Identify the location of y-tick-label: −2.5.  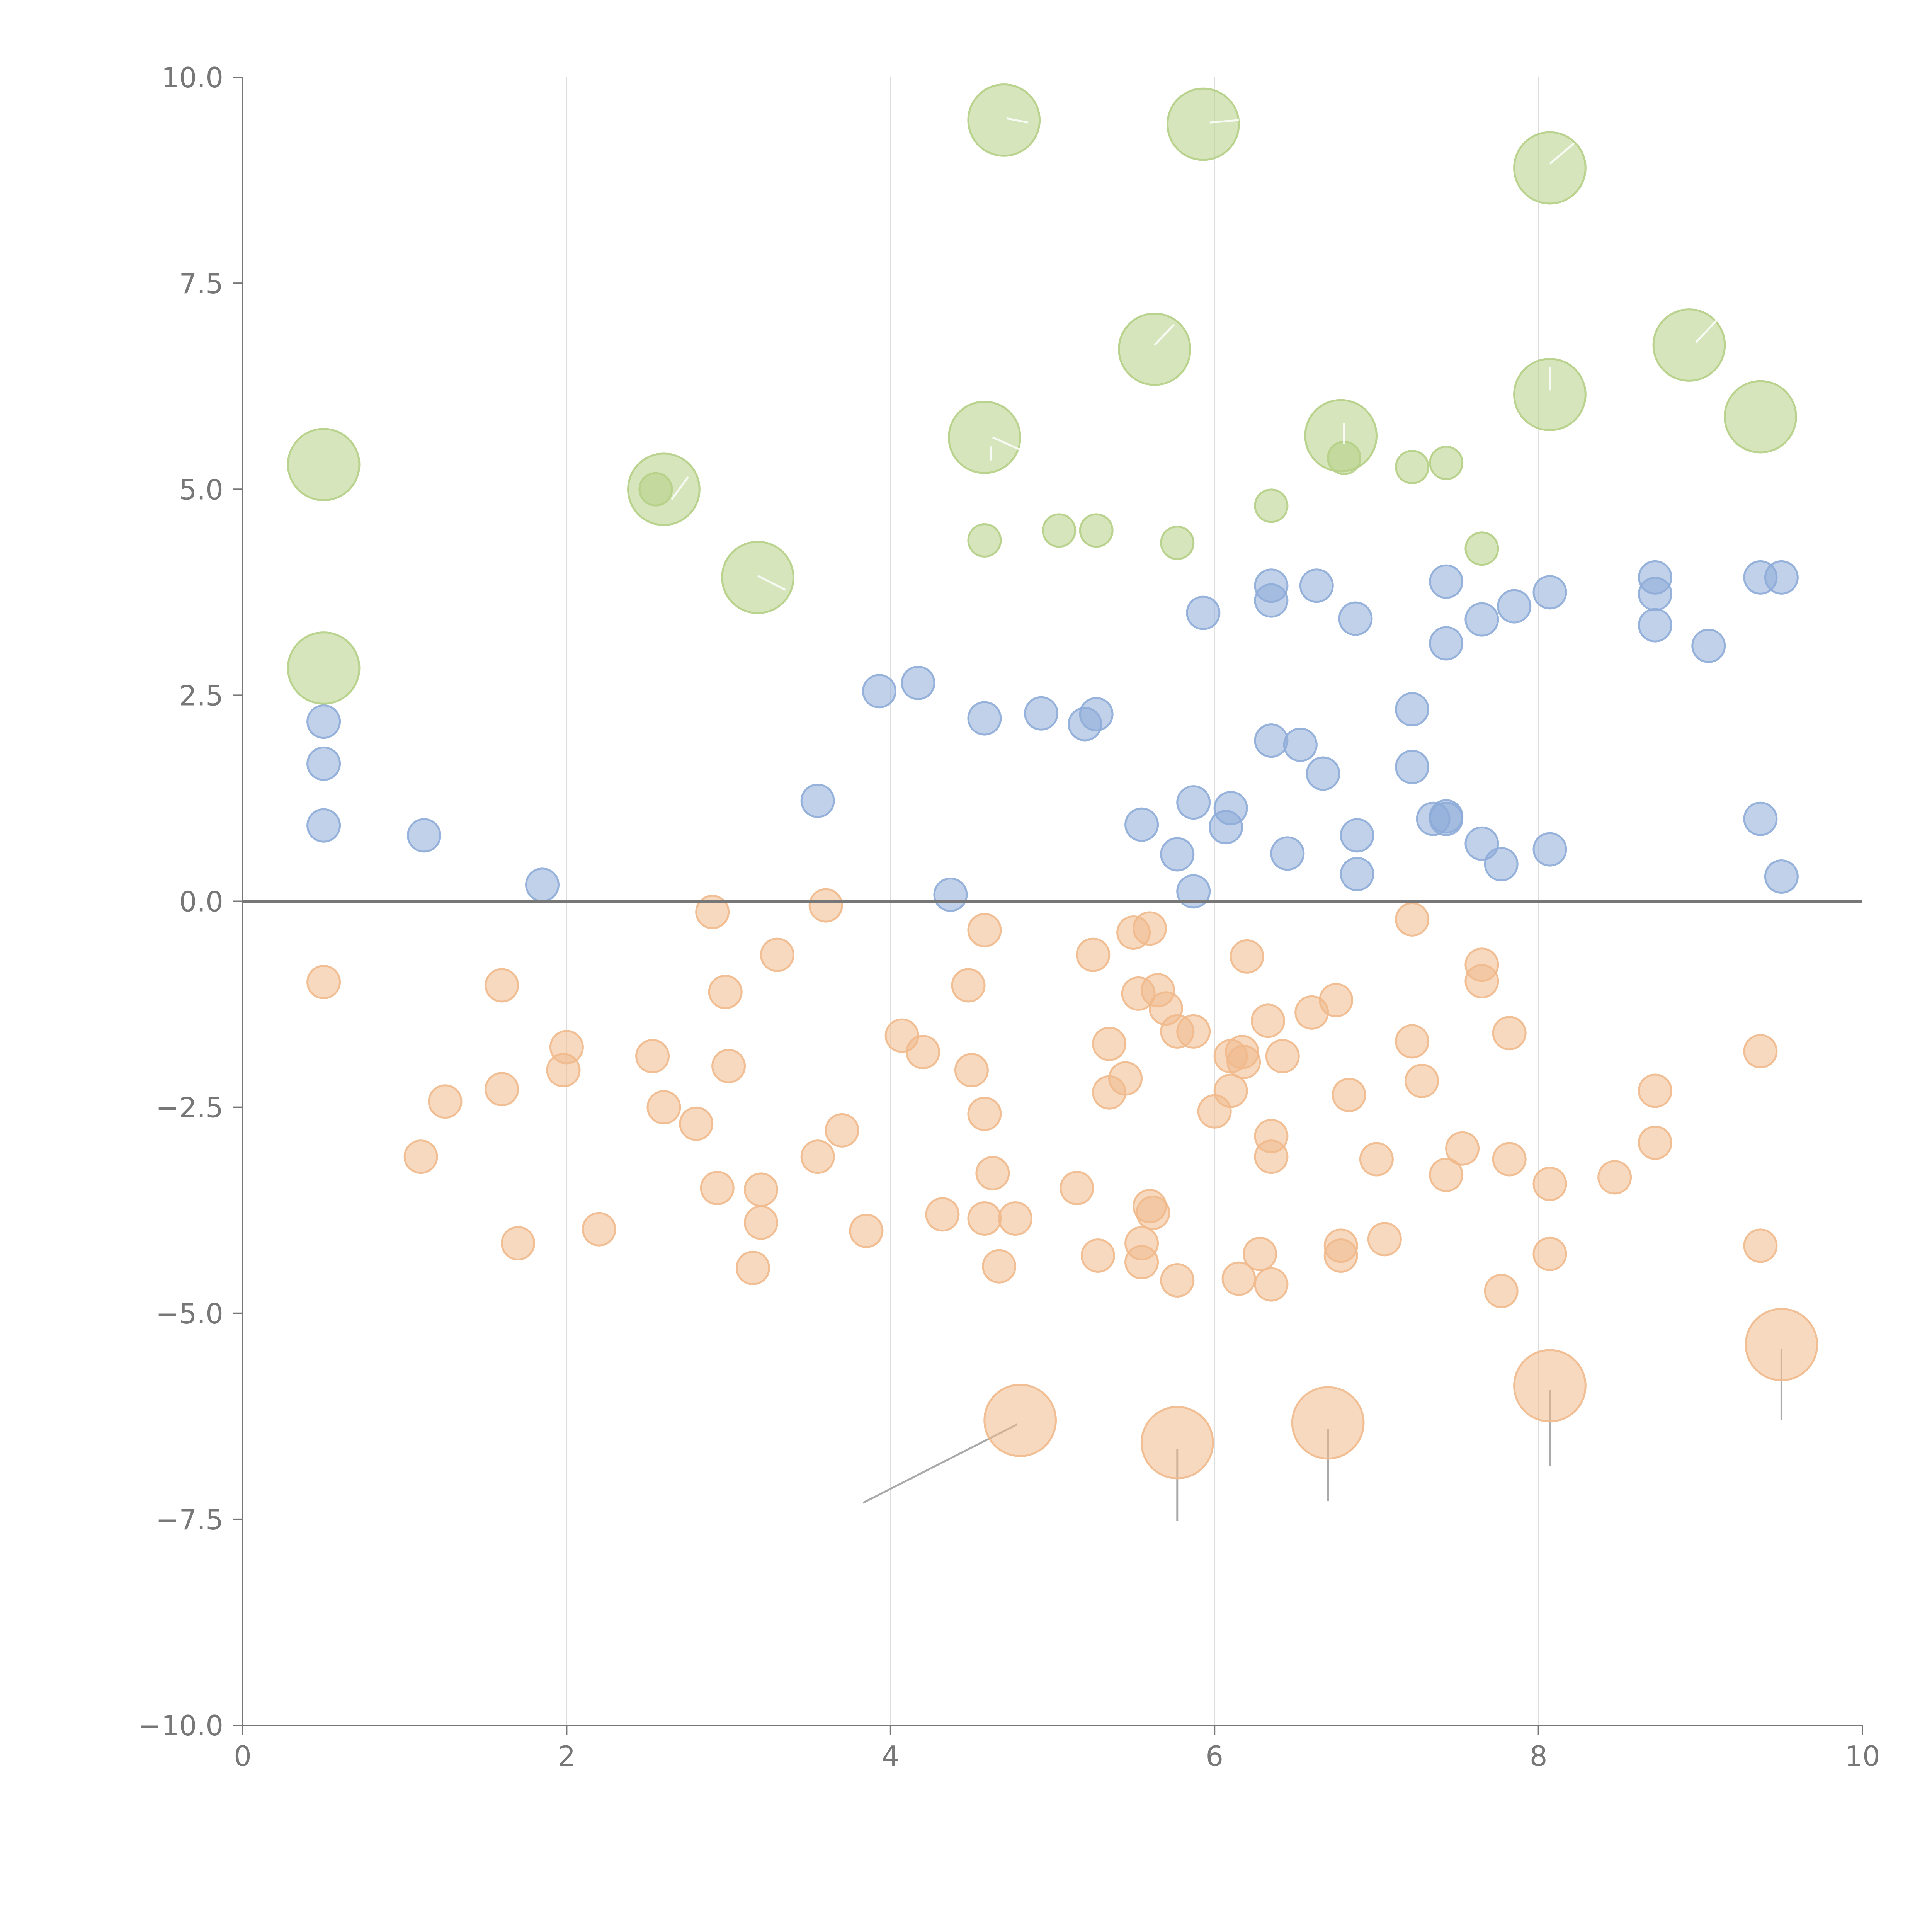
(190, 1108).